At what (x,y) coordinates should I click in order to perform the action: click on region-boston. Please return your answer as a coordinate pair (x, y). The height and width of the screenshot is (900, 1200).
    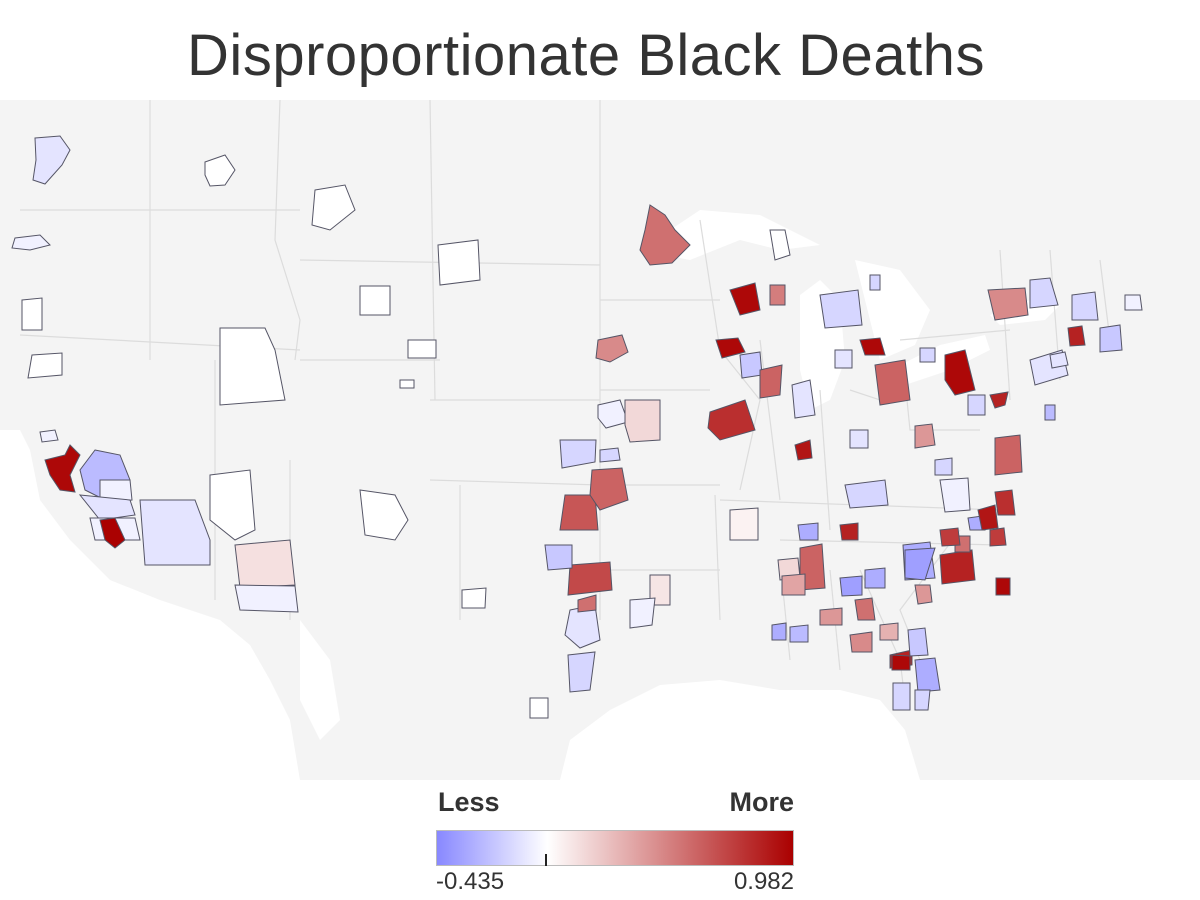
    Looking at the image, I should click on (1111, 338).